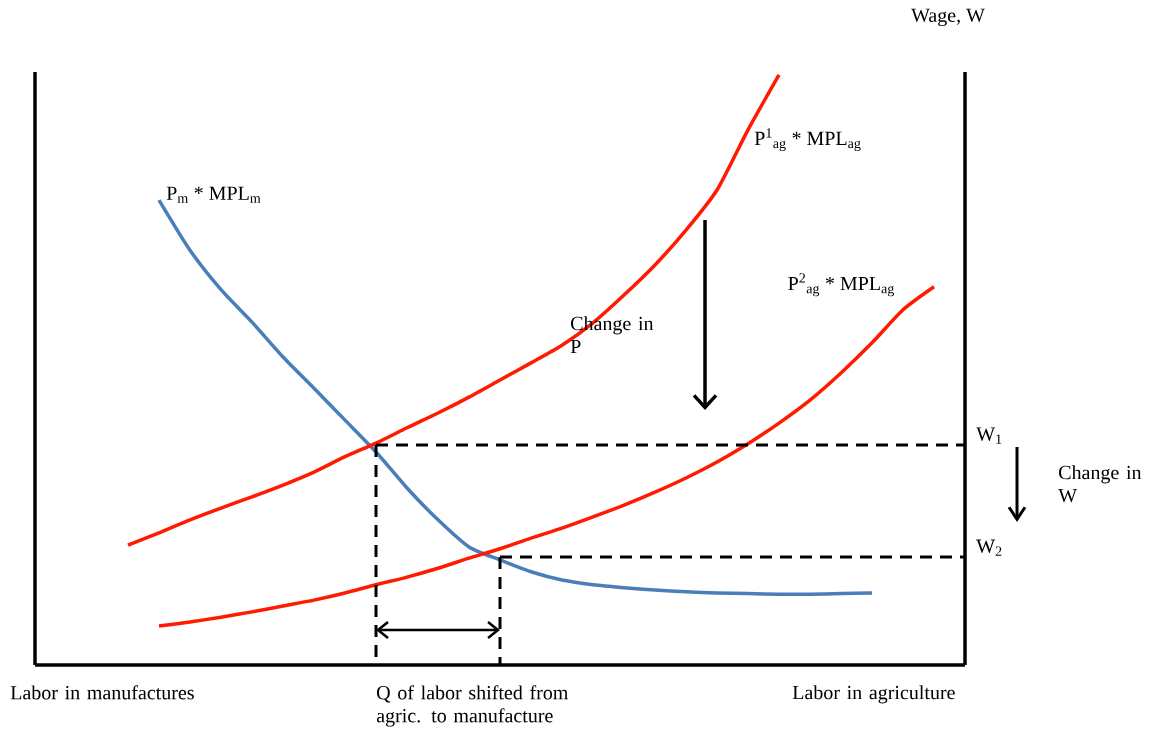  Describe the element at coordinates (873, 694) in the screenshot. I see `text: Labor in agriculture` at that location.